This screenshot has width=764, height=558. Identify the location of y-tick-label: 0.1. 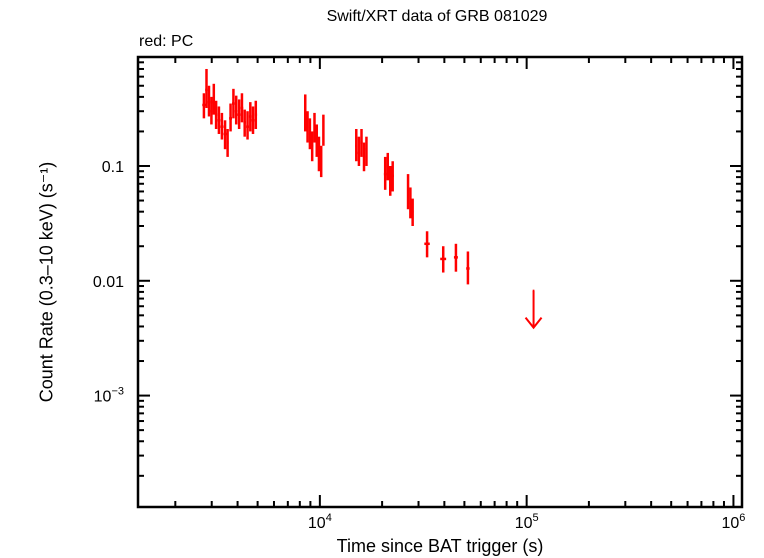
(113, 167).